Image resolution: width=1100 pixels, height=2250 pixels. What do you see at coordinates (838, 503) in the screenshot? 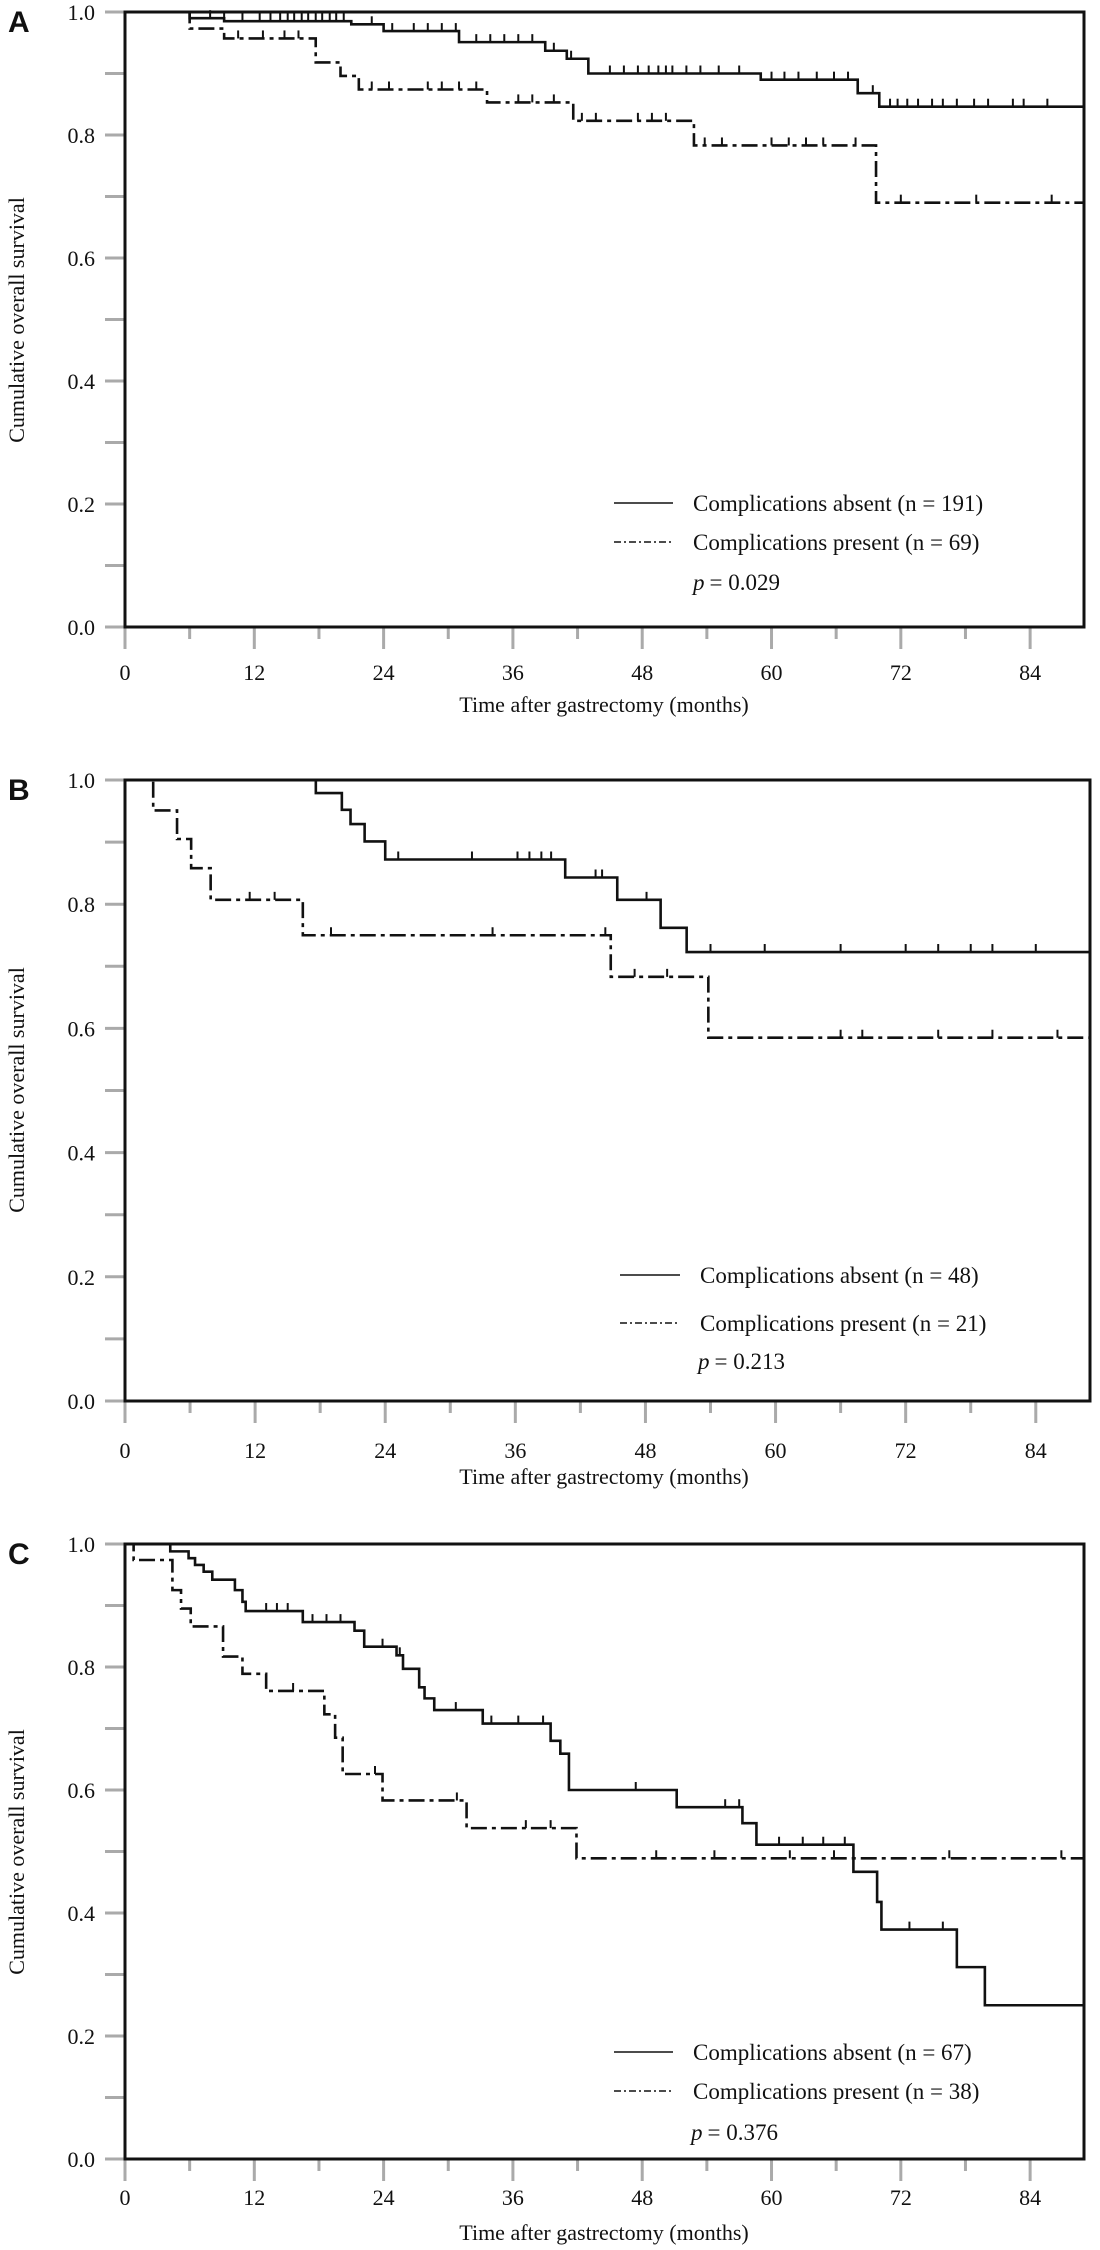
I see `legend-label-absent: Complications absent (n = 191)` at bounding box center [838, 503].